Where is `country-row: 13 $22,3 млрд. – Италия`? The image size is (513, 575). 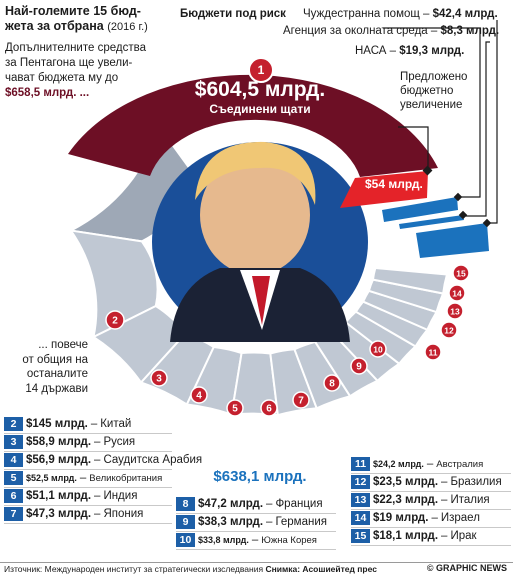
country-row: 13 $22,3 млрд. – Италия is located at coordinates (420, 500).